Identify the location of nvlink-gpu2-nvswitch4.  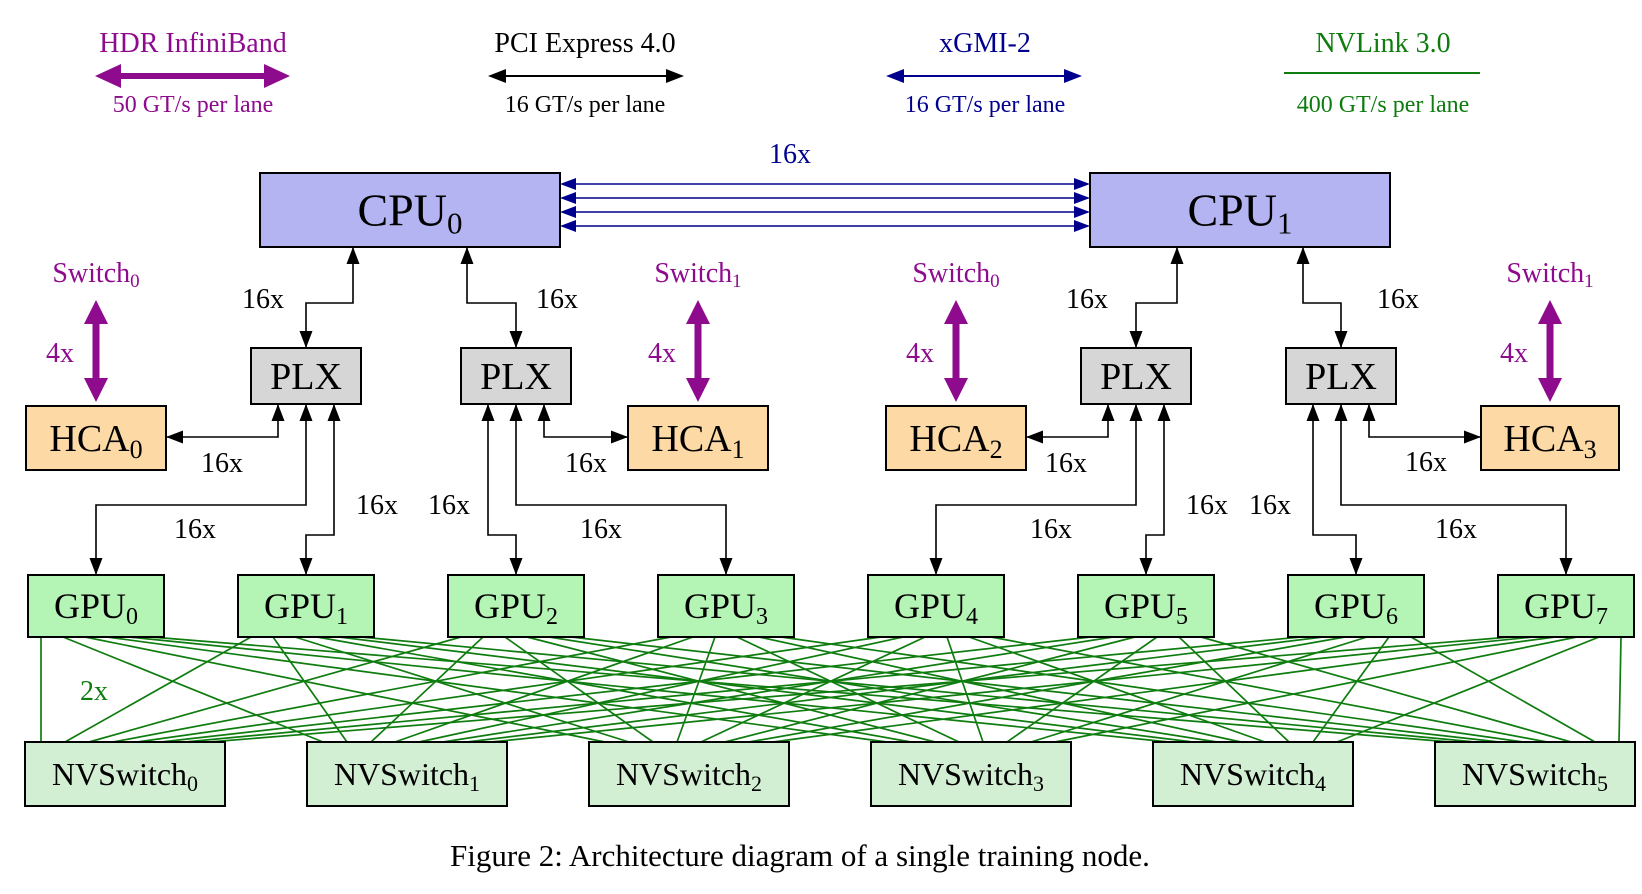
(883, 689).